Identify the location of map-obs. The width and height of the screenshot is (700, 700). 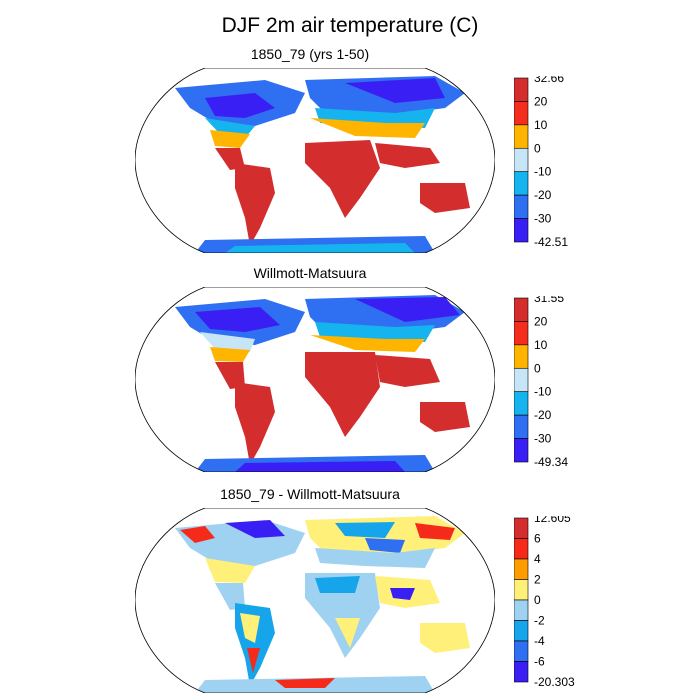
(315, 379).